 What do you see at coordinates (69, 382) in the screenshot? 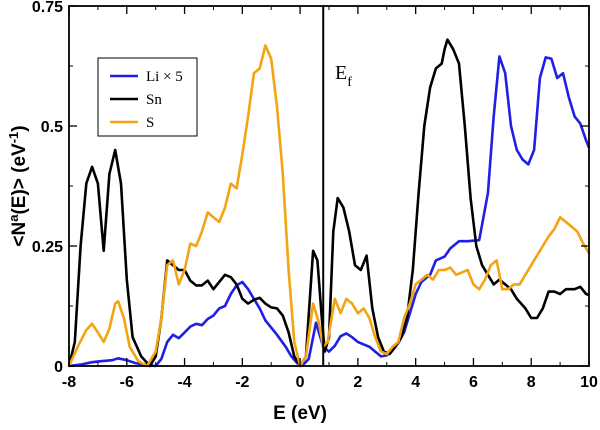
I see `x-tick-label: -8` at bounding box center [69, 382].